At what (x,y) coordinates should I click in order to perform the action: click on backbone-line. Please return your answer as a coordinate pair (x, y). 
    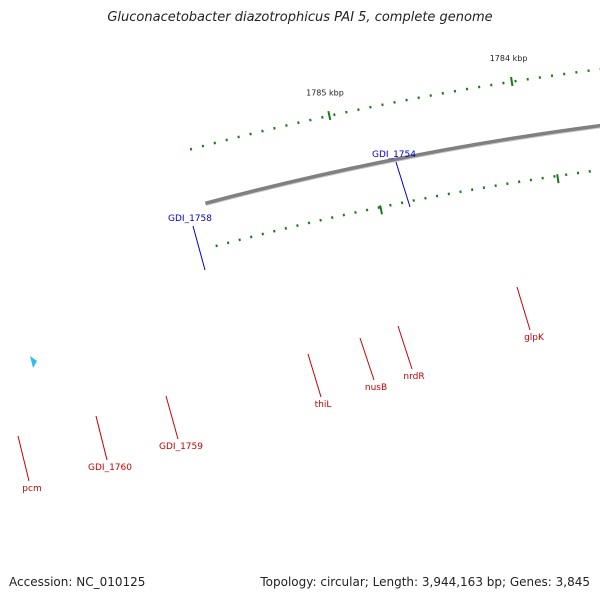
    Looking at the image, I should click on (402, 164).